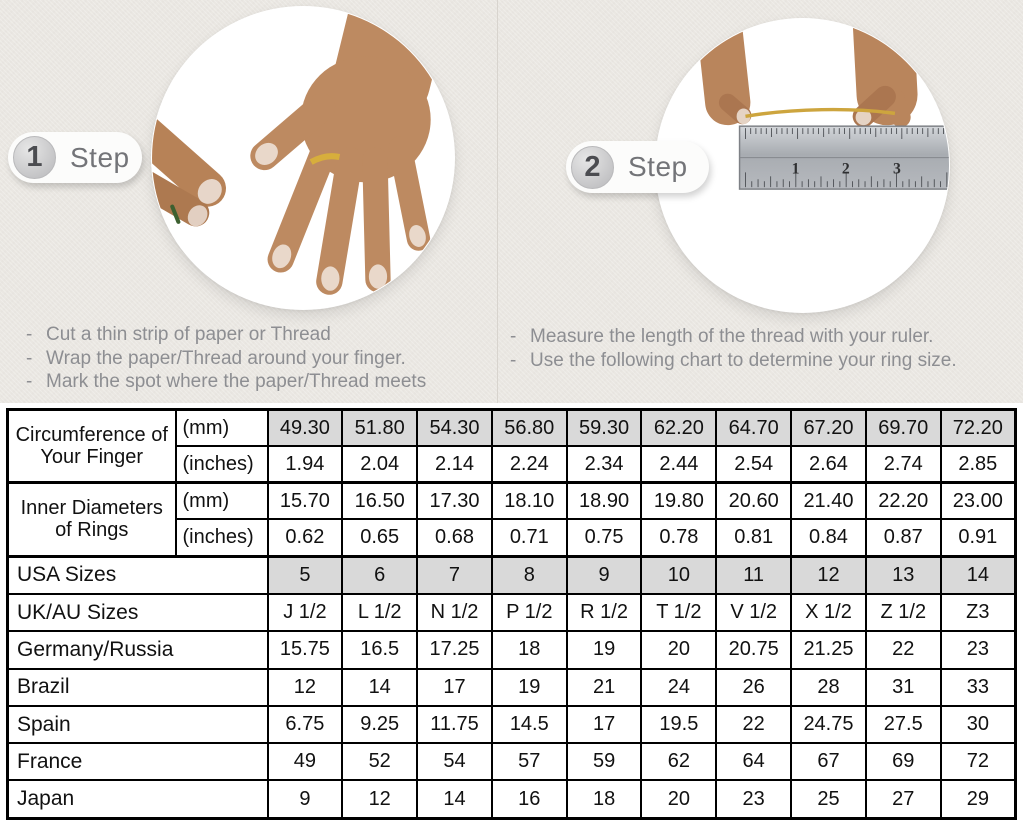 This screenshot has width=1023, height=826. What do you see at coordinates (978, 687) in the screenshot?
I see `size-value-cell: 33` at bounding box center [978, 687].